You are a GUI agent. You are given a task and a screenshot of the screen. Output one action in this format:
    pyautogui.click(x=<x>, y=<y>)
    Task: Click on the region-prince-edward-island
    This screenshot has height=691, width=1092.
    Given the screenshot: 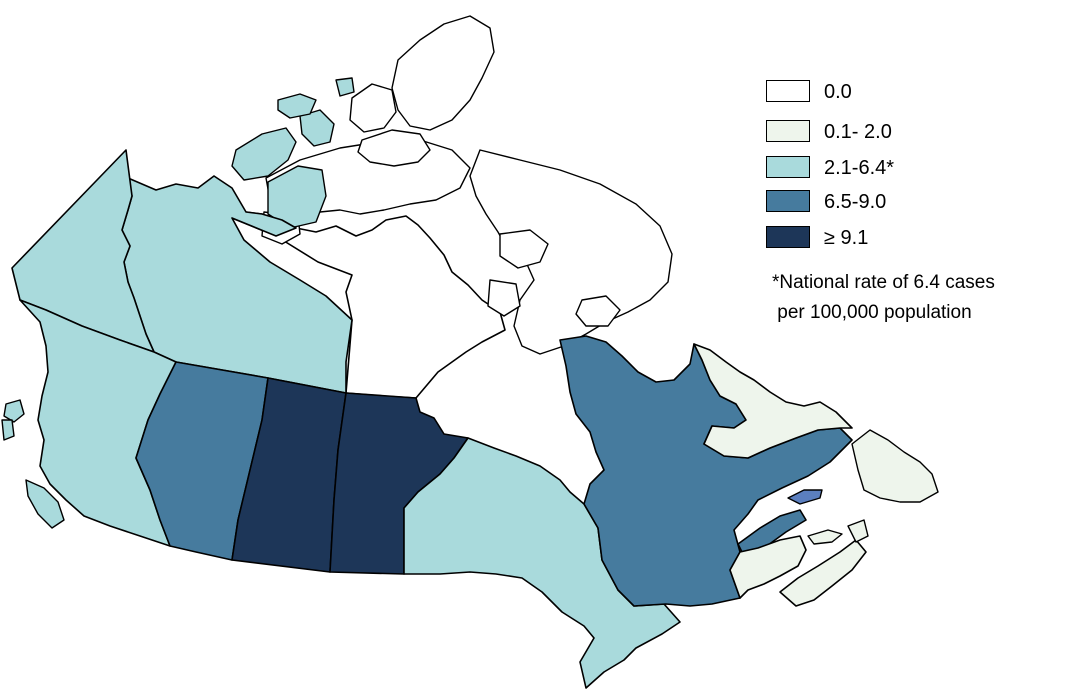 What is the action you would take?
    pyautogui.click(x=825, y=537)
    